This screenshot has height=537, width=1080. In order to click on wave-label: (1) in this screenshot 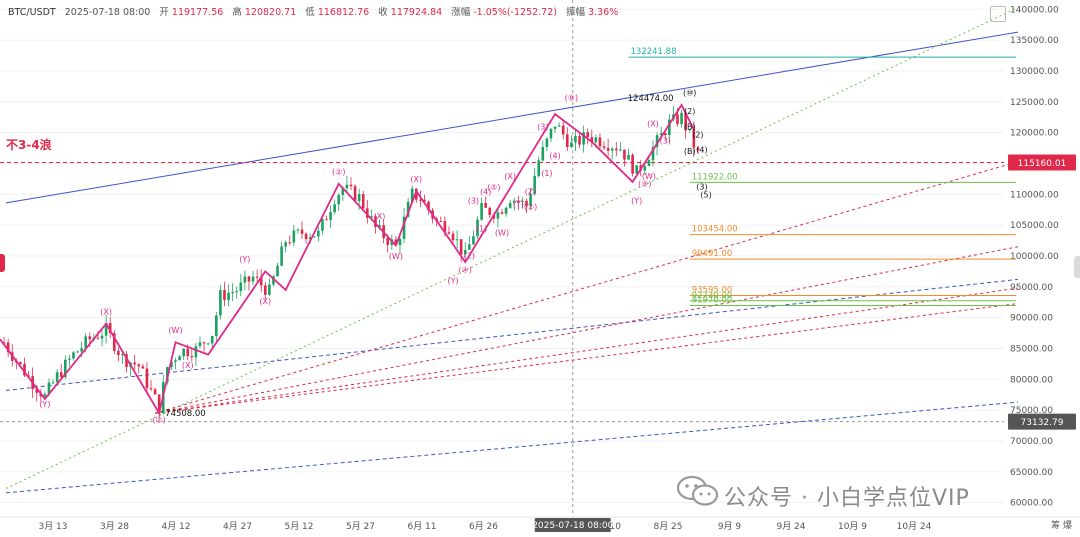, I will do `click(481, 228)`.